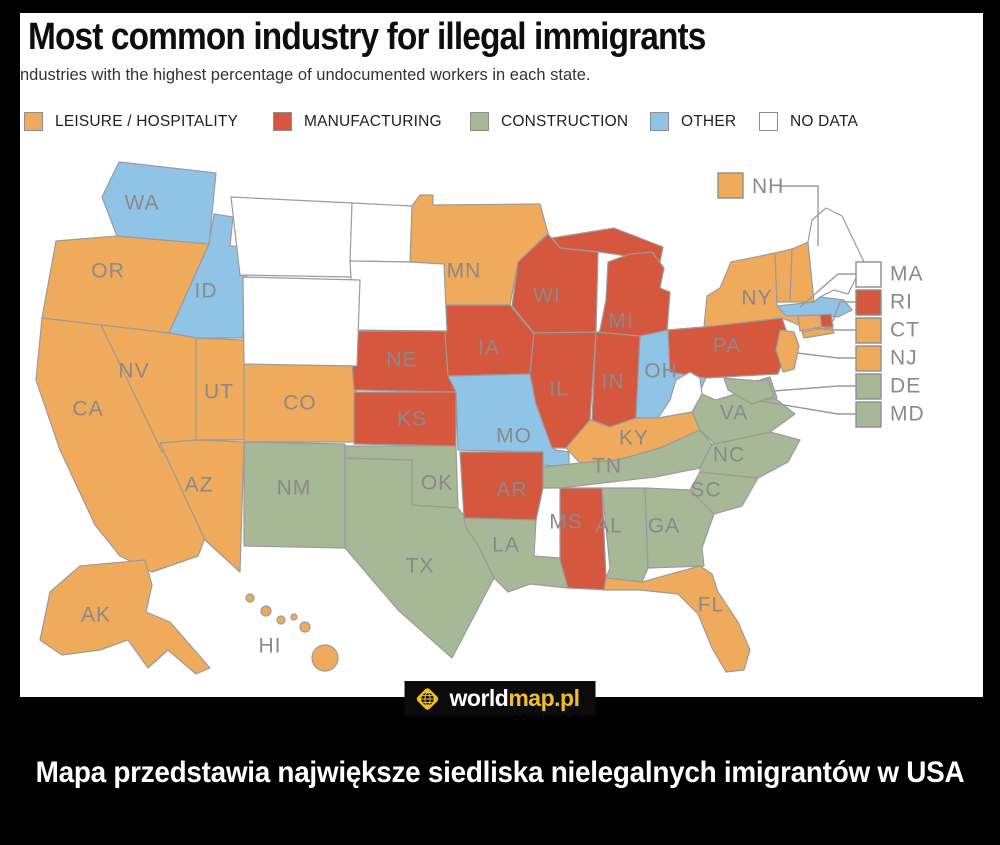  Describe the element at coordinates (96, 615) in the screenshot. I see `state-label-AK: AK` at that location.